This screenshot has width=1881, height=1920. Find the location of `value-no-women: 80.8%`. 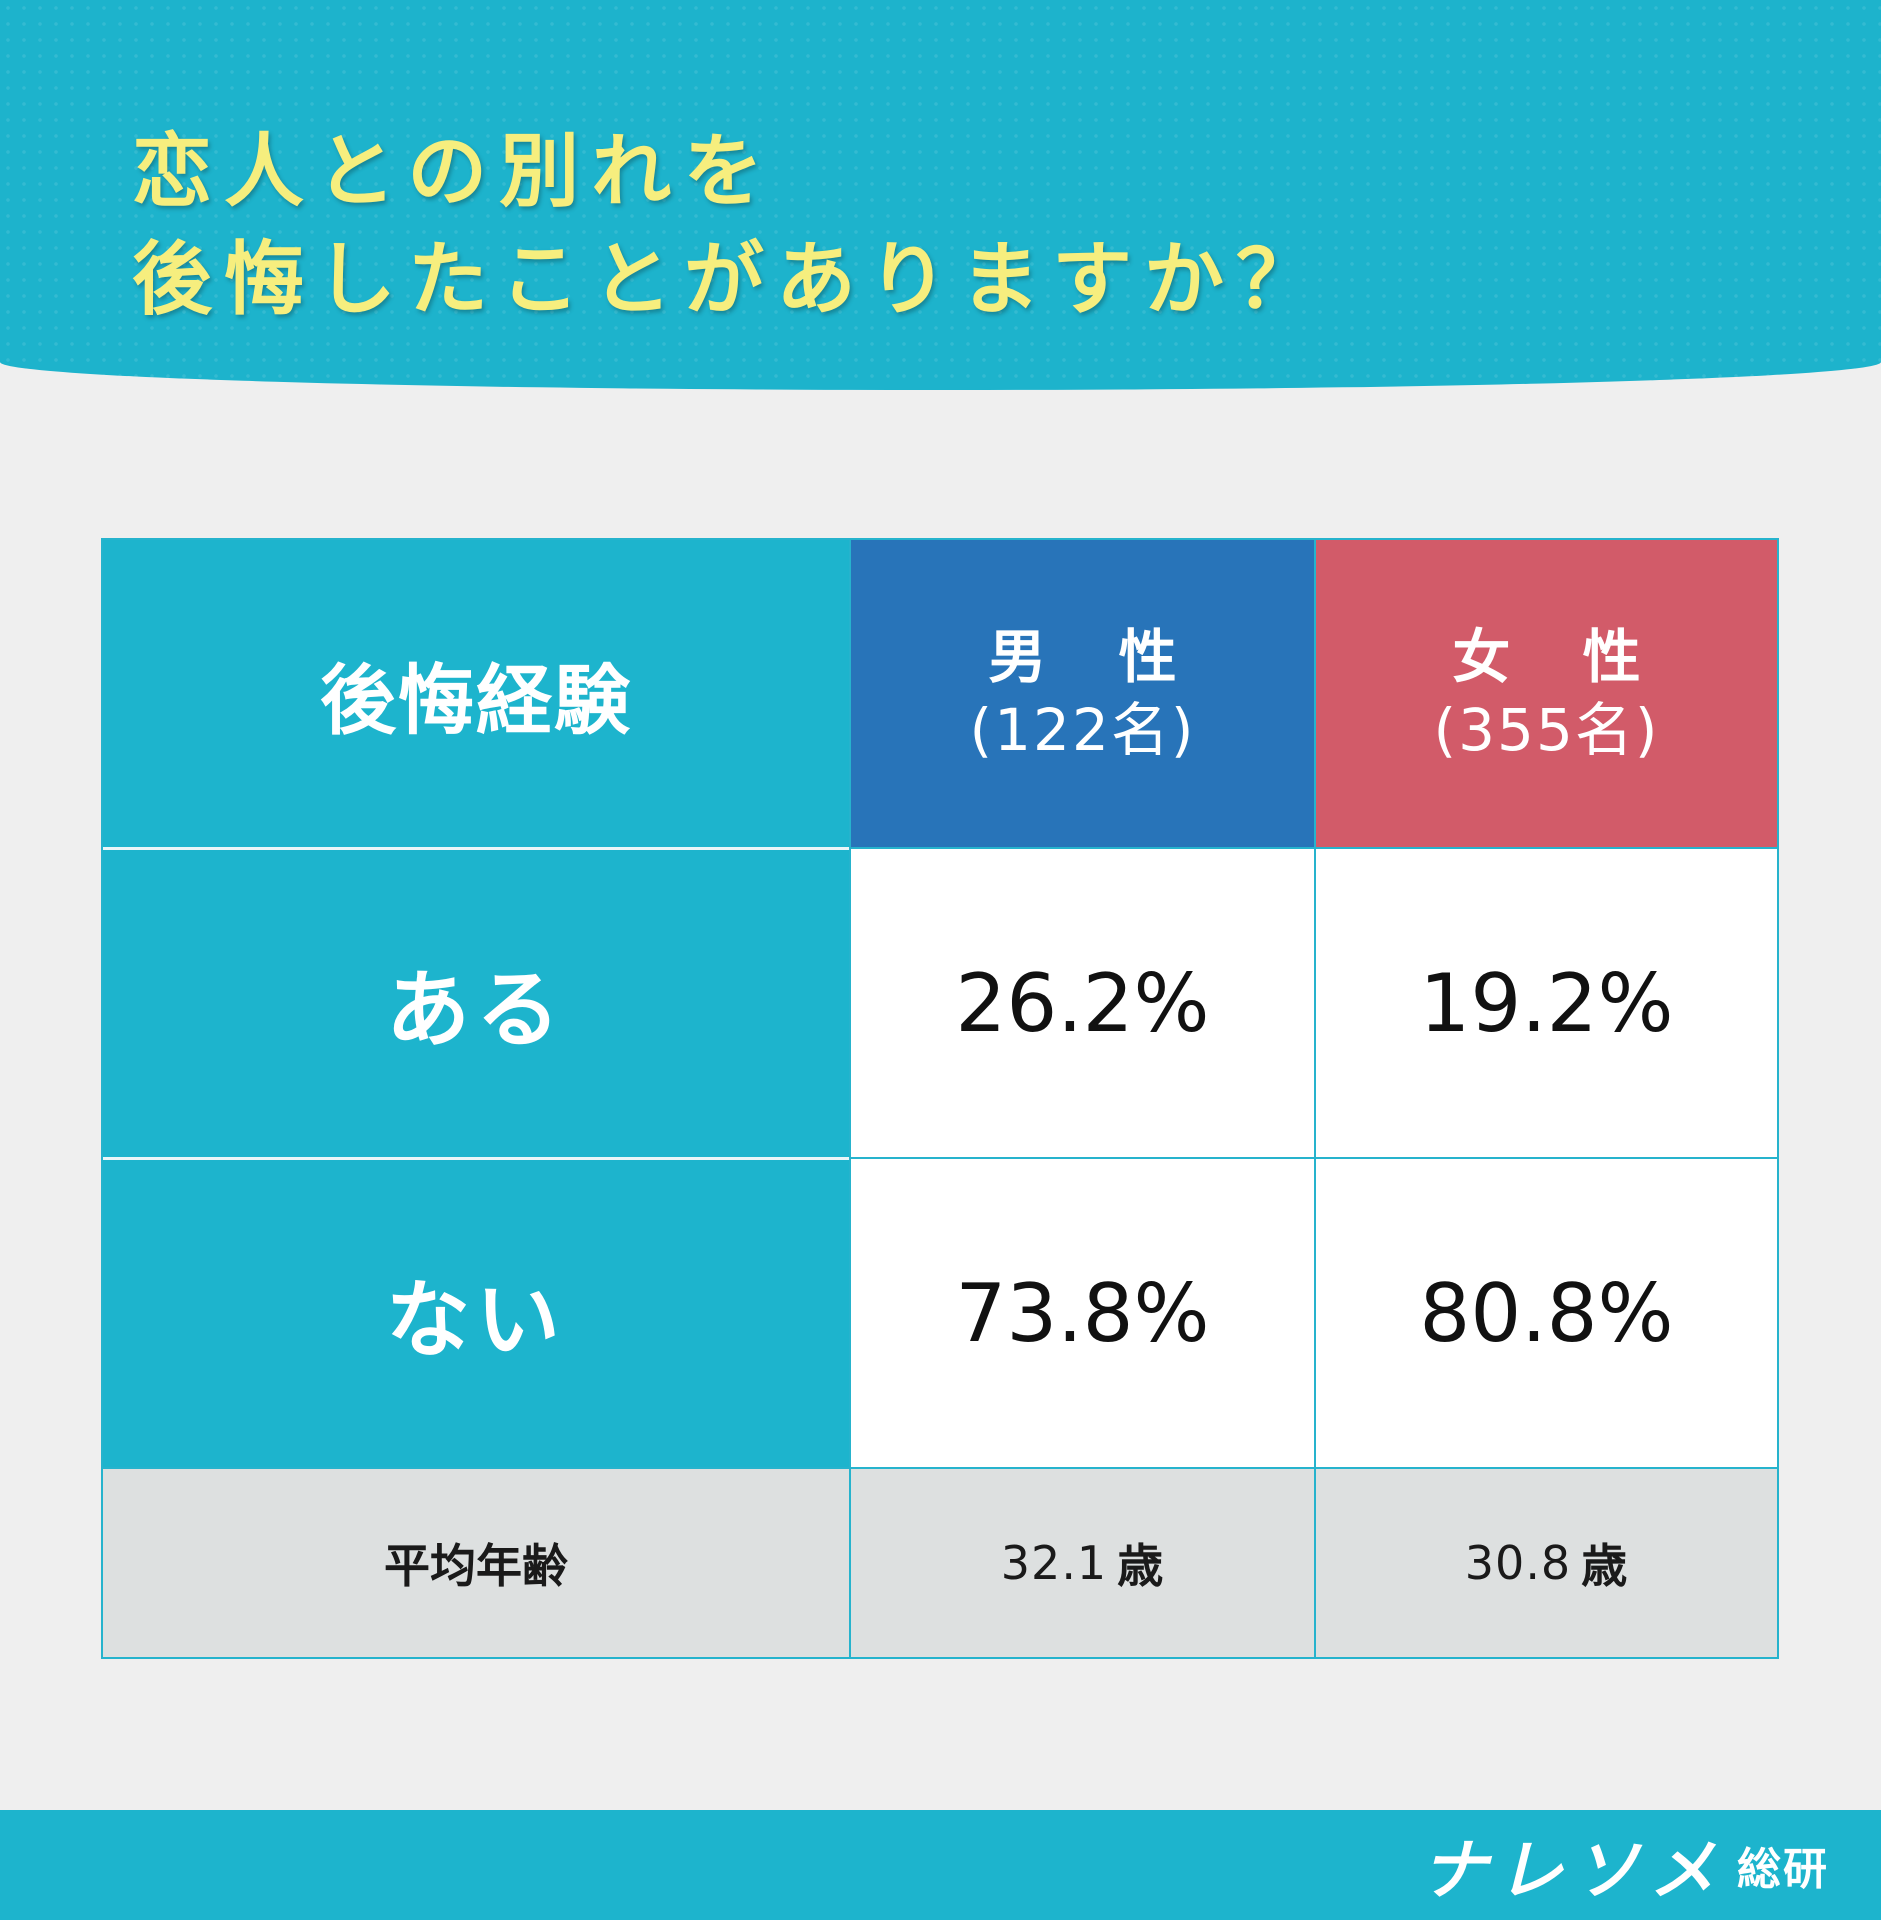

value-no-women: 80.8% is located at coordinates (1545, 1312).